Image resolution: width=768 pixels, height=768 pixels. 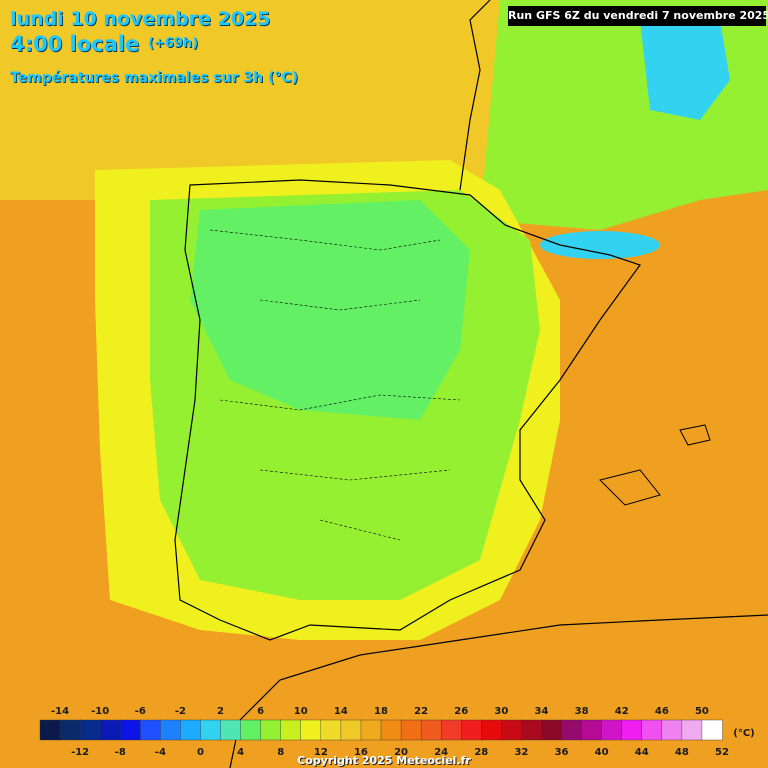 I want to click on coastline-france, so click(x=475, y=95).